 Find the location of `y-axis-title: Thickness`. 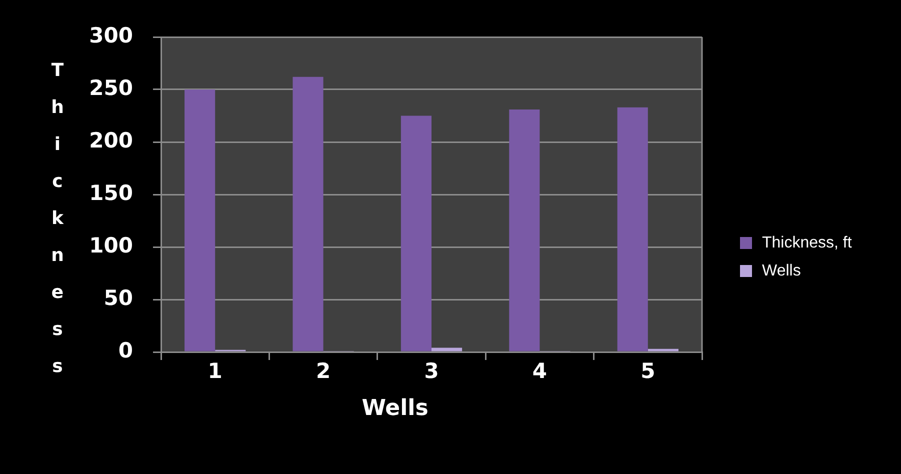

y-axis-title: Thickness is located at coordinates (57, 226).